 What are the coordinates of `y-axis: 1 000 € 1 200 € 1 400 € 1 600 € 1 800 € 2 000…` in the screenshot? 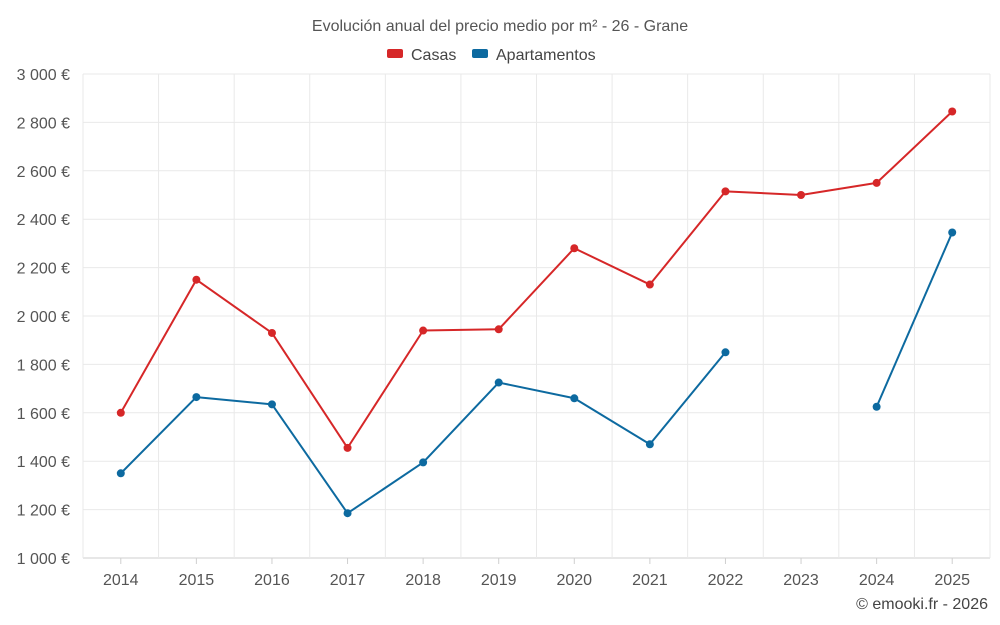 It's located at (43, 317).